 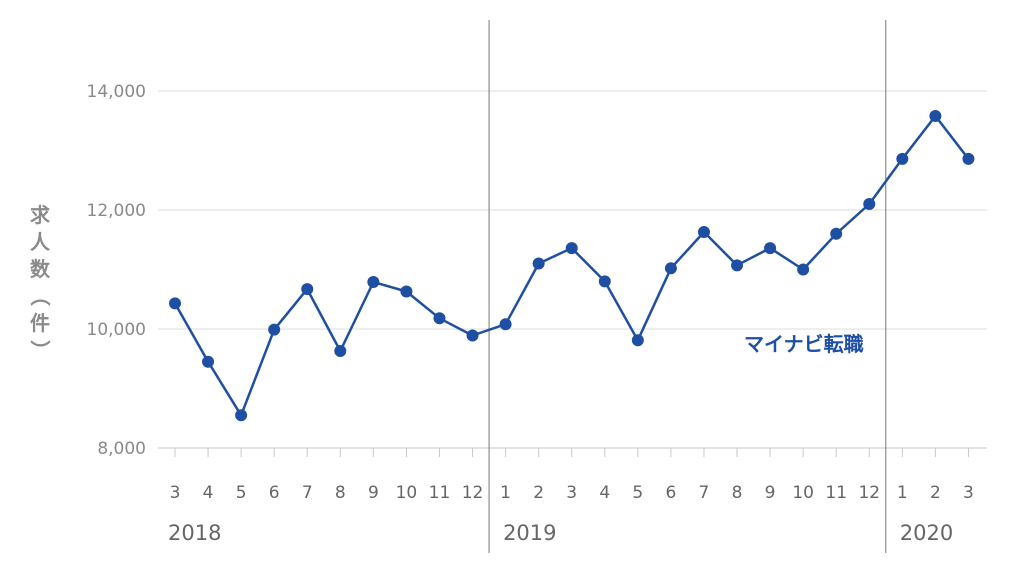 What do you see at coordinates (40, 269) in the screenshot?
I see `y-axis-label-char: 数` at bounding box center [40, 269].